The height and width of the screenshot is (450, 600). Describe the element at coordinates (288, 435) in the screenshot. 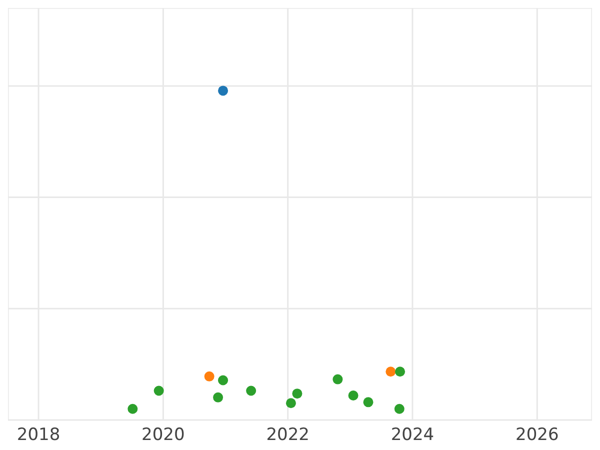

I see `x-tick-label: 2022` at that location.